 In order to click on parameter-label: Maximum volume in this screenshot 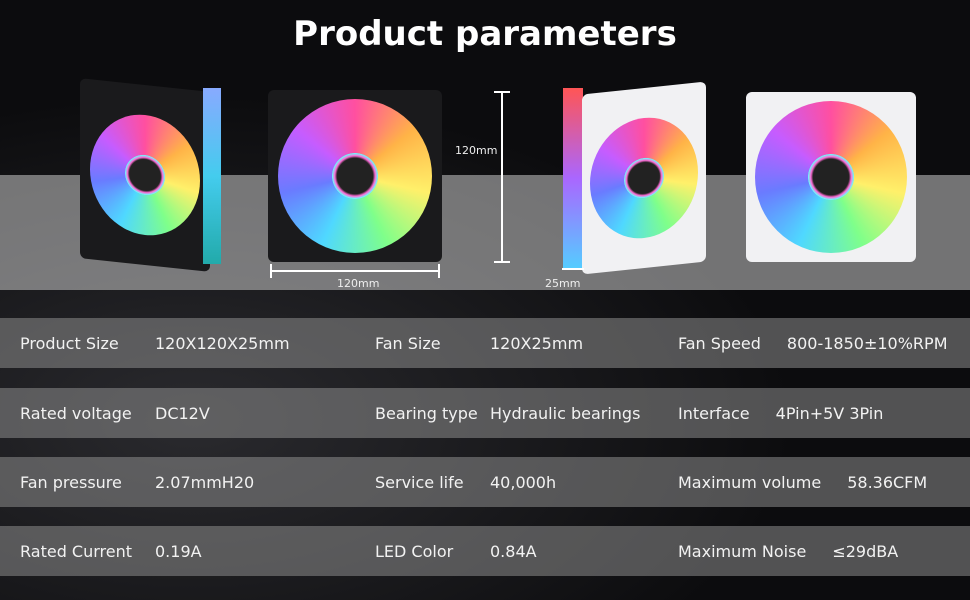, I will do `click(750, 482)`.